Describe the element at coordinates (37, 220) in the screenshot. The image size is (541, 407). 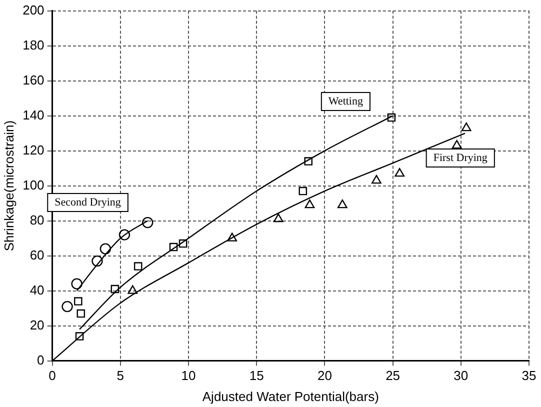
I see `y-tick-label: 80` at that location.